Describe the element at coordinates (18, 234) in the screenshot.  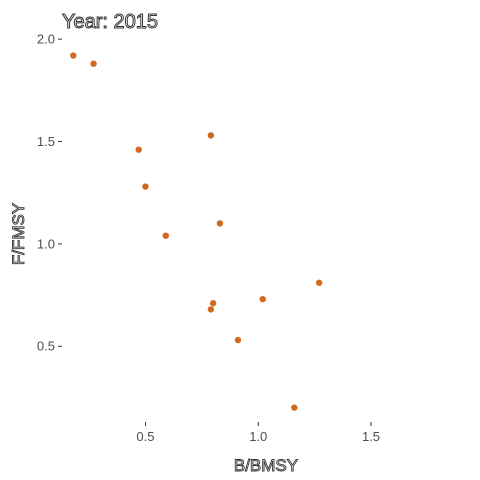
I see `y-axis-title: F/FMSY` at that location.